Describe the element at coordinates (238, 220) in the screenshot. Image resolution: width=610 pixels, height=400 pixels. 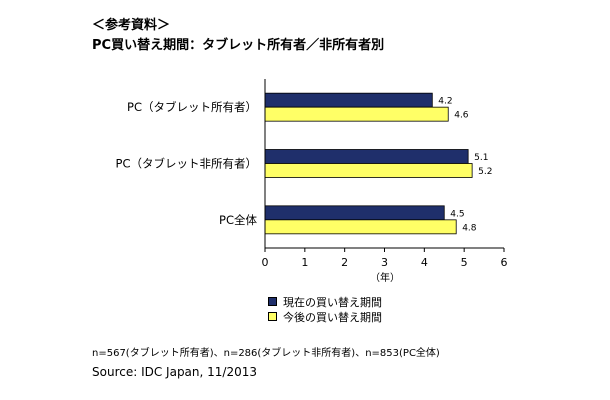
I see `category-label: PC全体` at that location.